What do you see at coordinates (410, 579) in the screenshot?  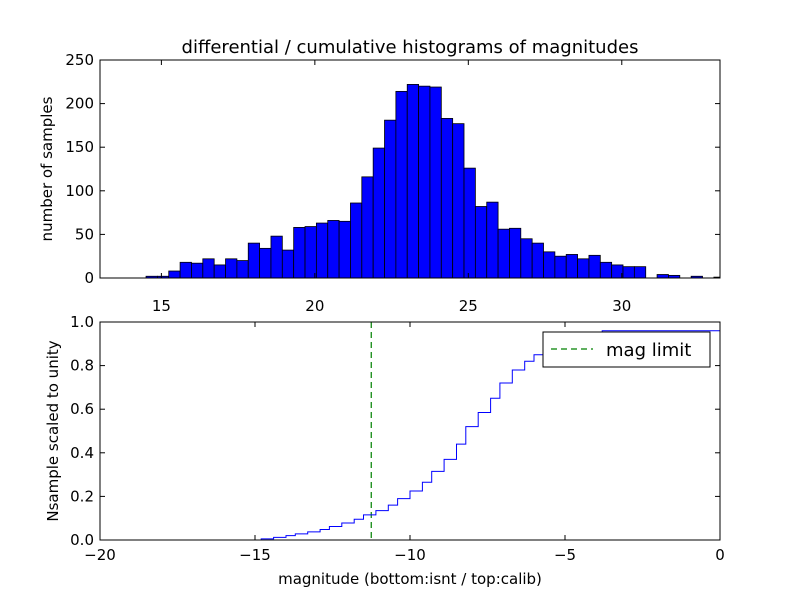 I see `bottom-xlabel: magnitude (bottom:isnt / top:calib)` at bounding box center [410, 579].